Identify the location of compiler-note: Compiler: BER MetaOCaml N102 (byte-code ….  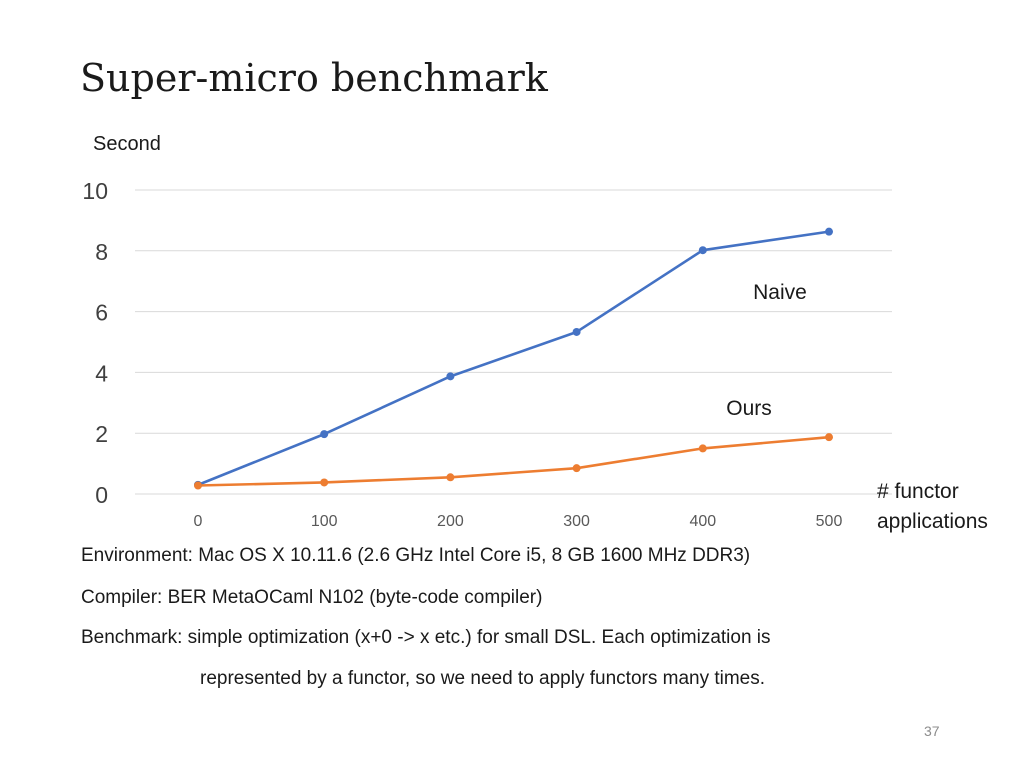
(312, 597).